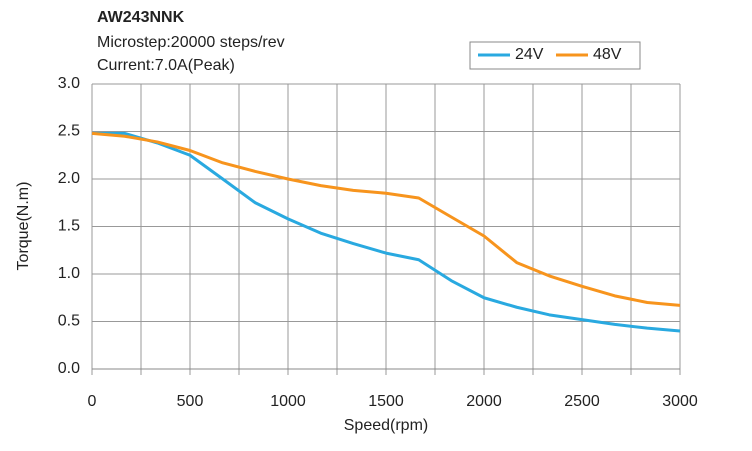 Image resolution: width=752 pixels, height=451 pixels. What do you see at coordinates (288, 401) in the screenshot?
I see `x-tick-label: 1000` at bounding box center [288, 401].